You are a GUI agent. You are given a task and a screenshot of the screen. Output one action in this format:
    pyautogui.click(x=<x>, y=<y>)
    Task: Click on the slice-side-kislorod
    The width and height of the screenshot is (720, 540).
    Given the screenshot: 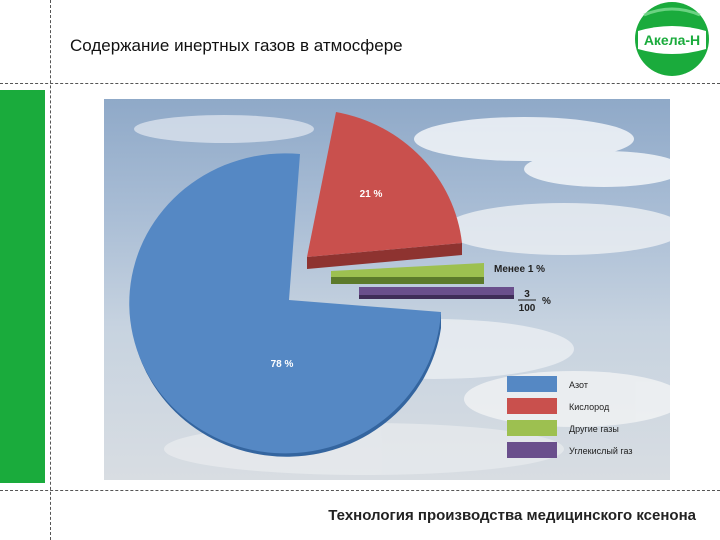 What is the action you would take?
    pyautogui.click(x=384, y=256)
    